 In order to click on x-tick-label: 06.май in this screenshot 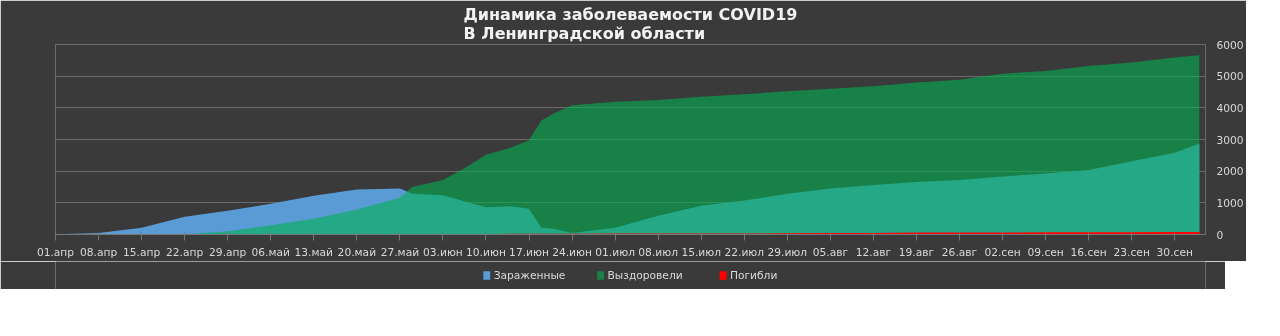, I will do `click(270, 252)`.